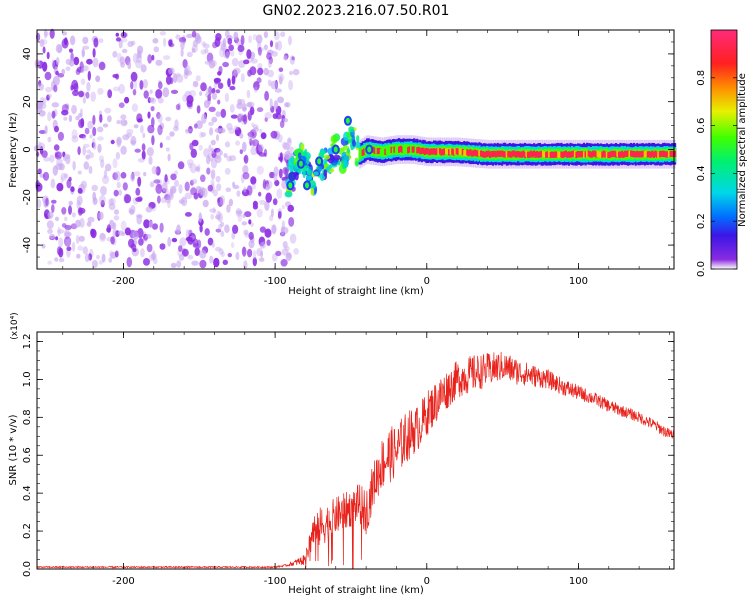  Describe the element at coordinates (27, 531) in the screenshot. I see `y-tick-label: 0.2` at that location.